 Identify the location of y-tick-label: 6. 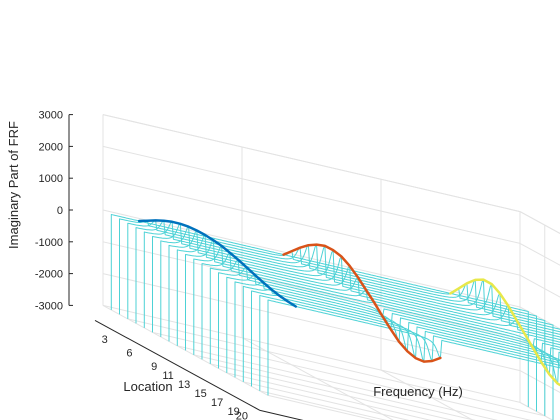
(129, 353).